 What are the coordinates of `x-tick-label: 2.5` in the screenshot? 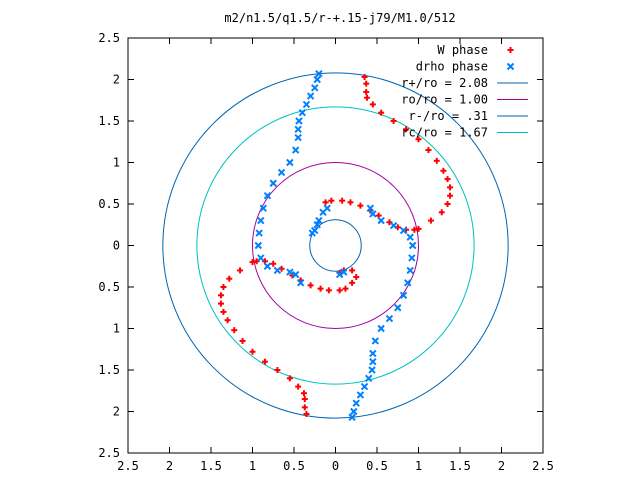 It's located at (543, 466).